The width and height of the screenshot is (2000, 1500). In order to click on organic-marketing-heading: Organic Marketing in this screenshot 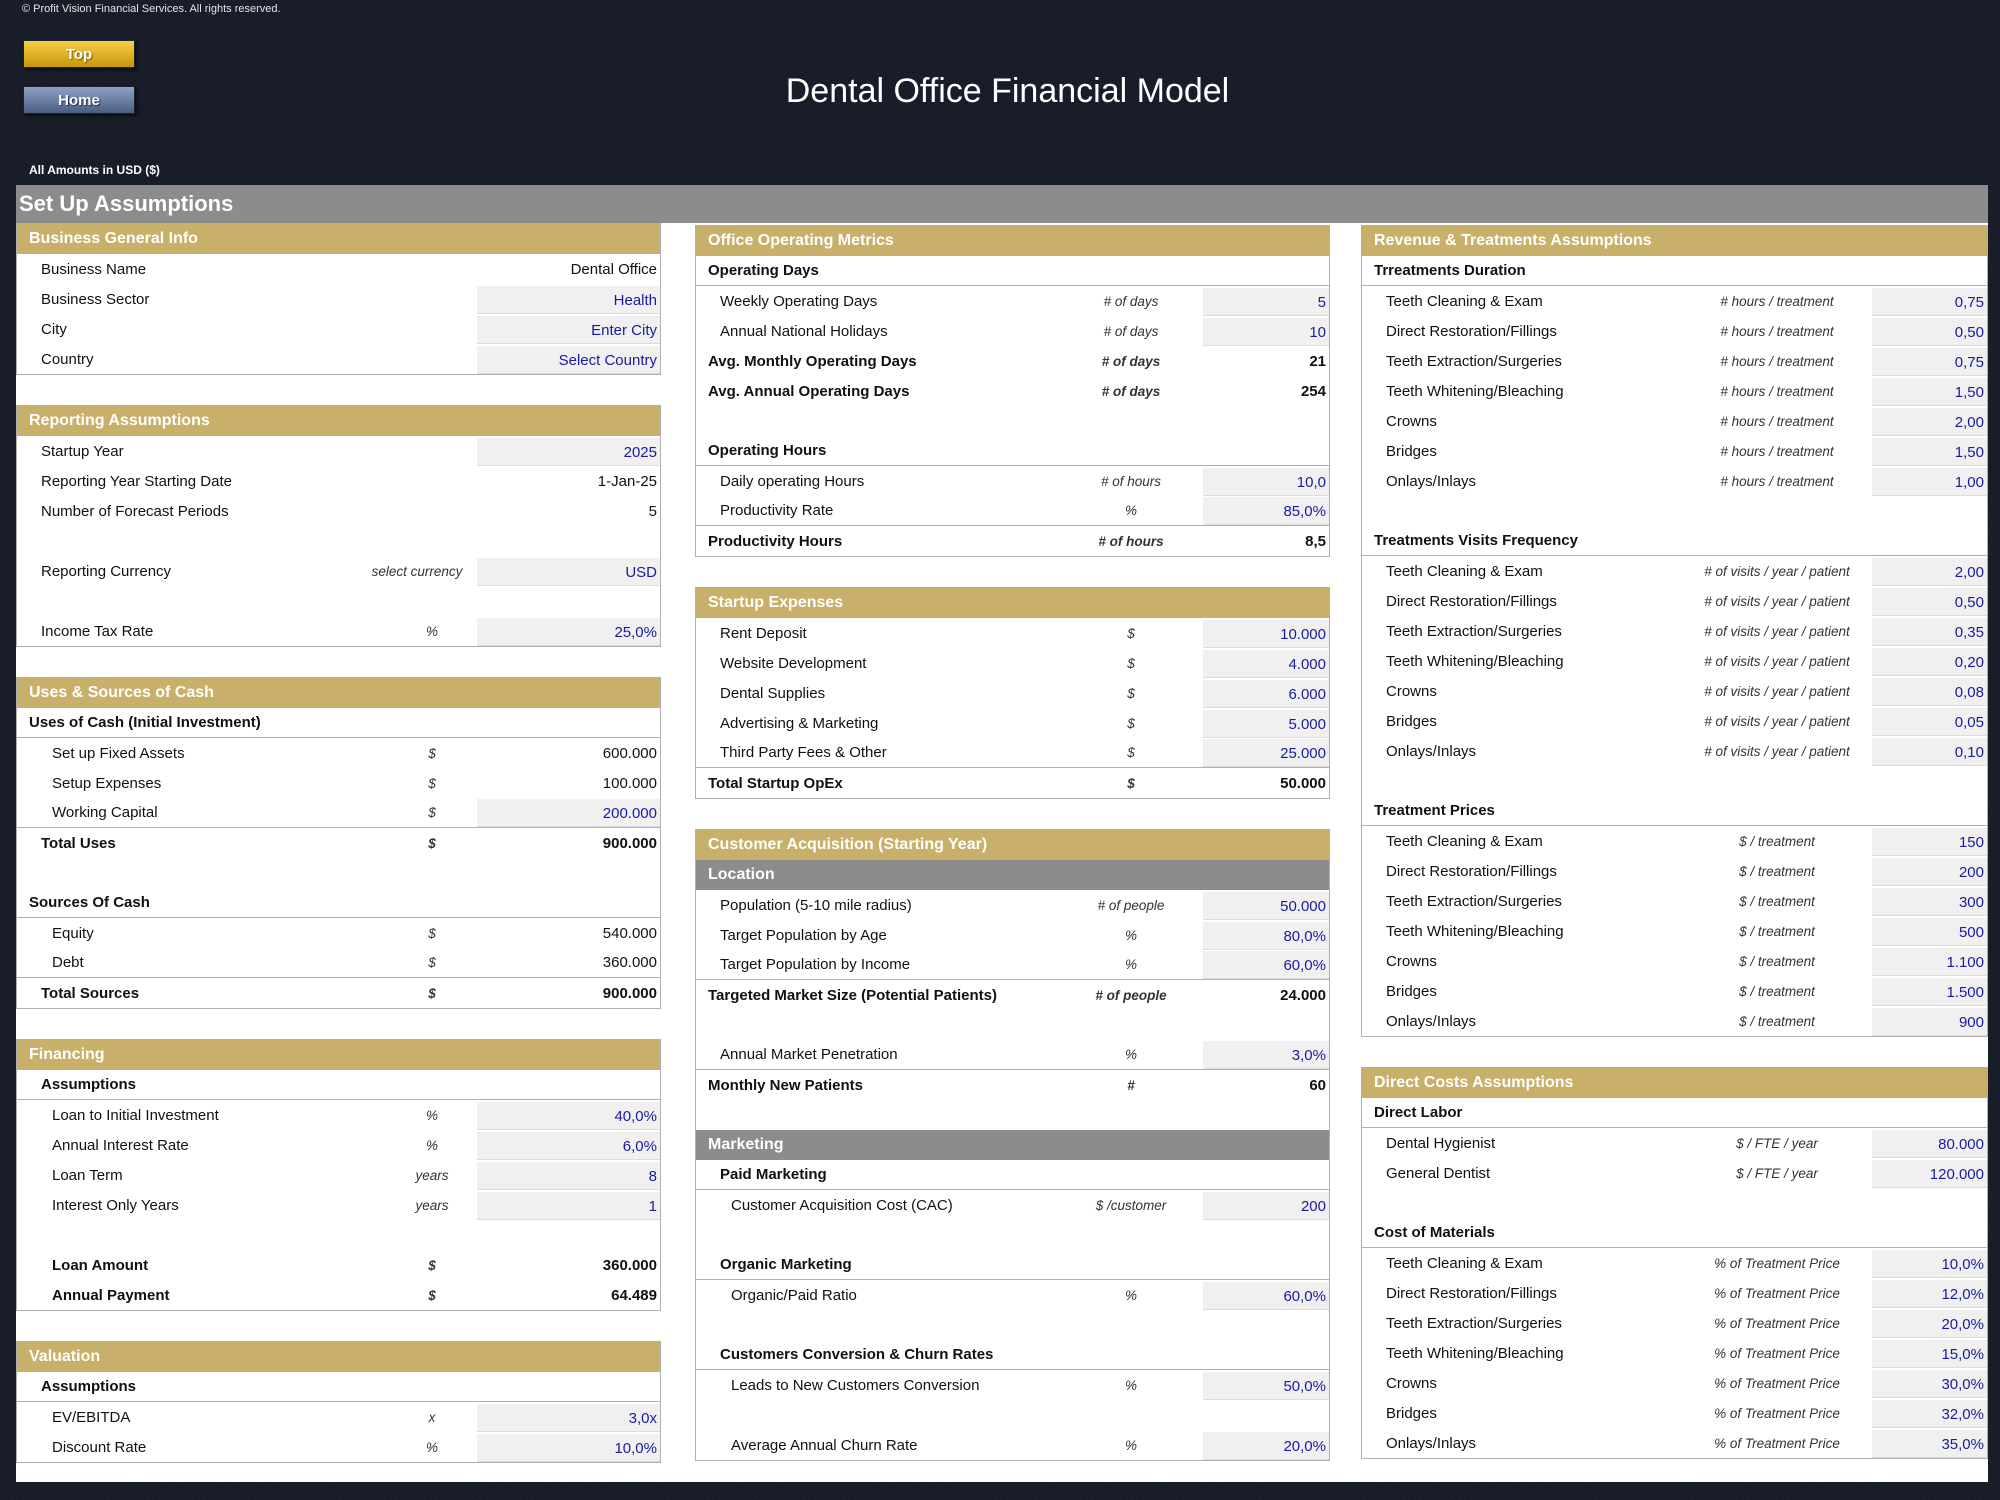, I will do `click(1012, 1265)`.